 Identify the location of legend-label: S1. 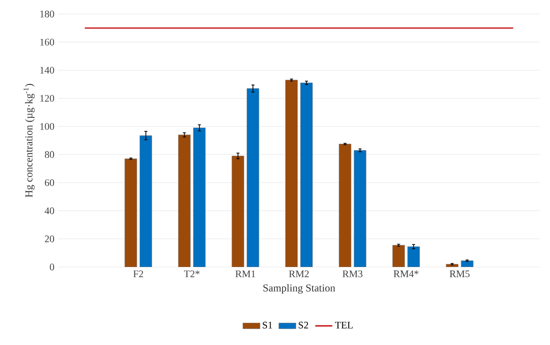
(267, 325).